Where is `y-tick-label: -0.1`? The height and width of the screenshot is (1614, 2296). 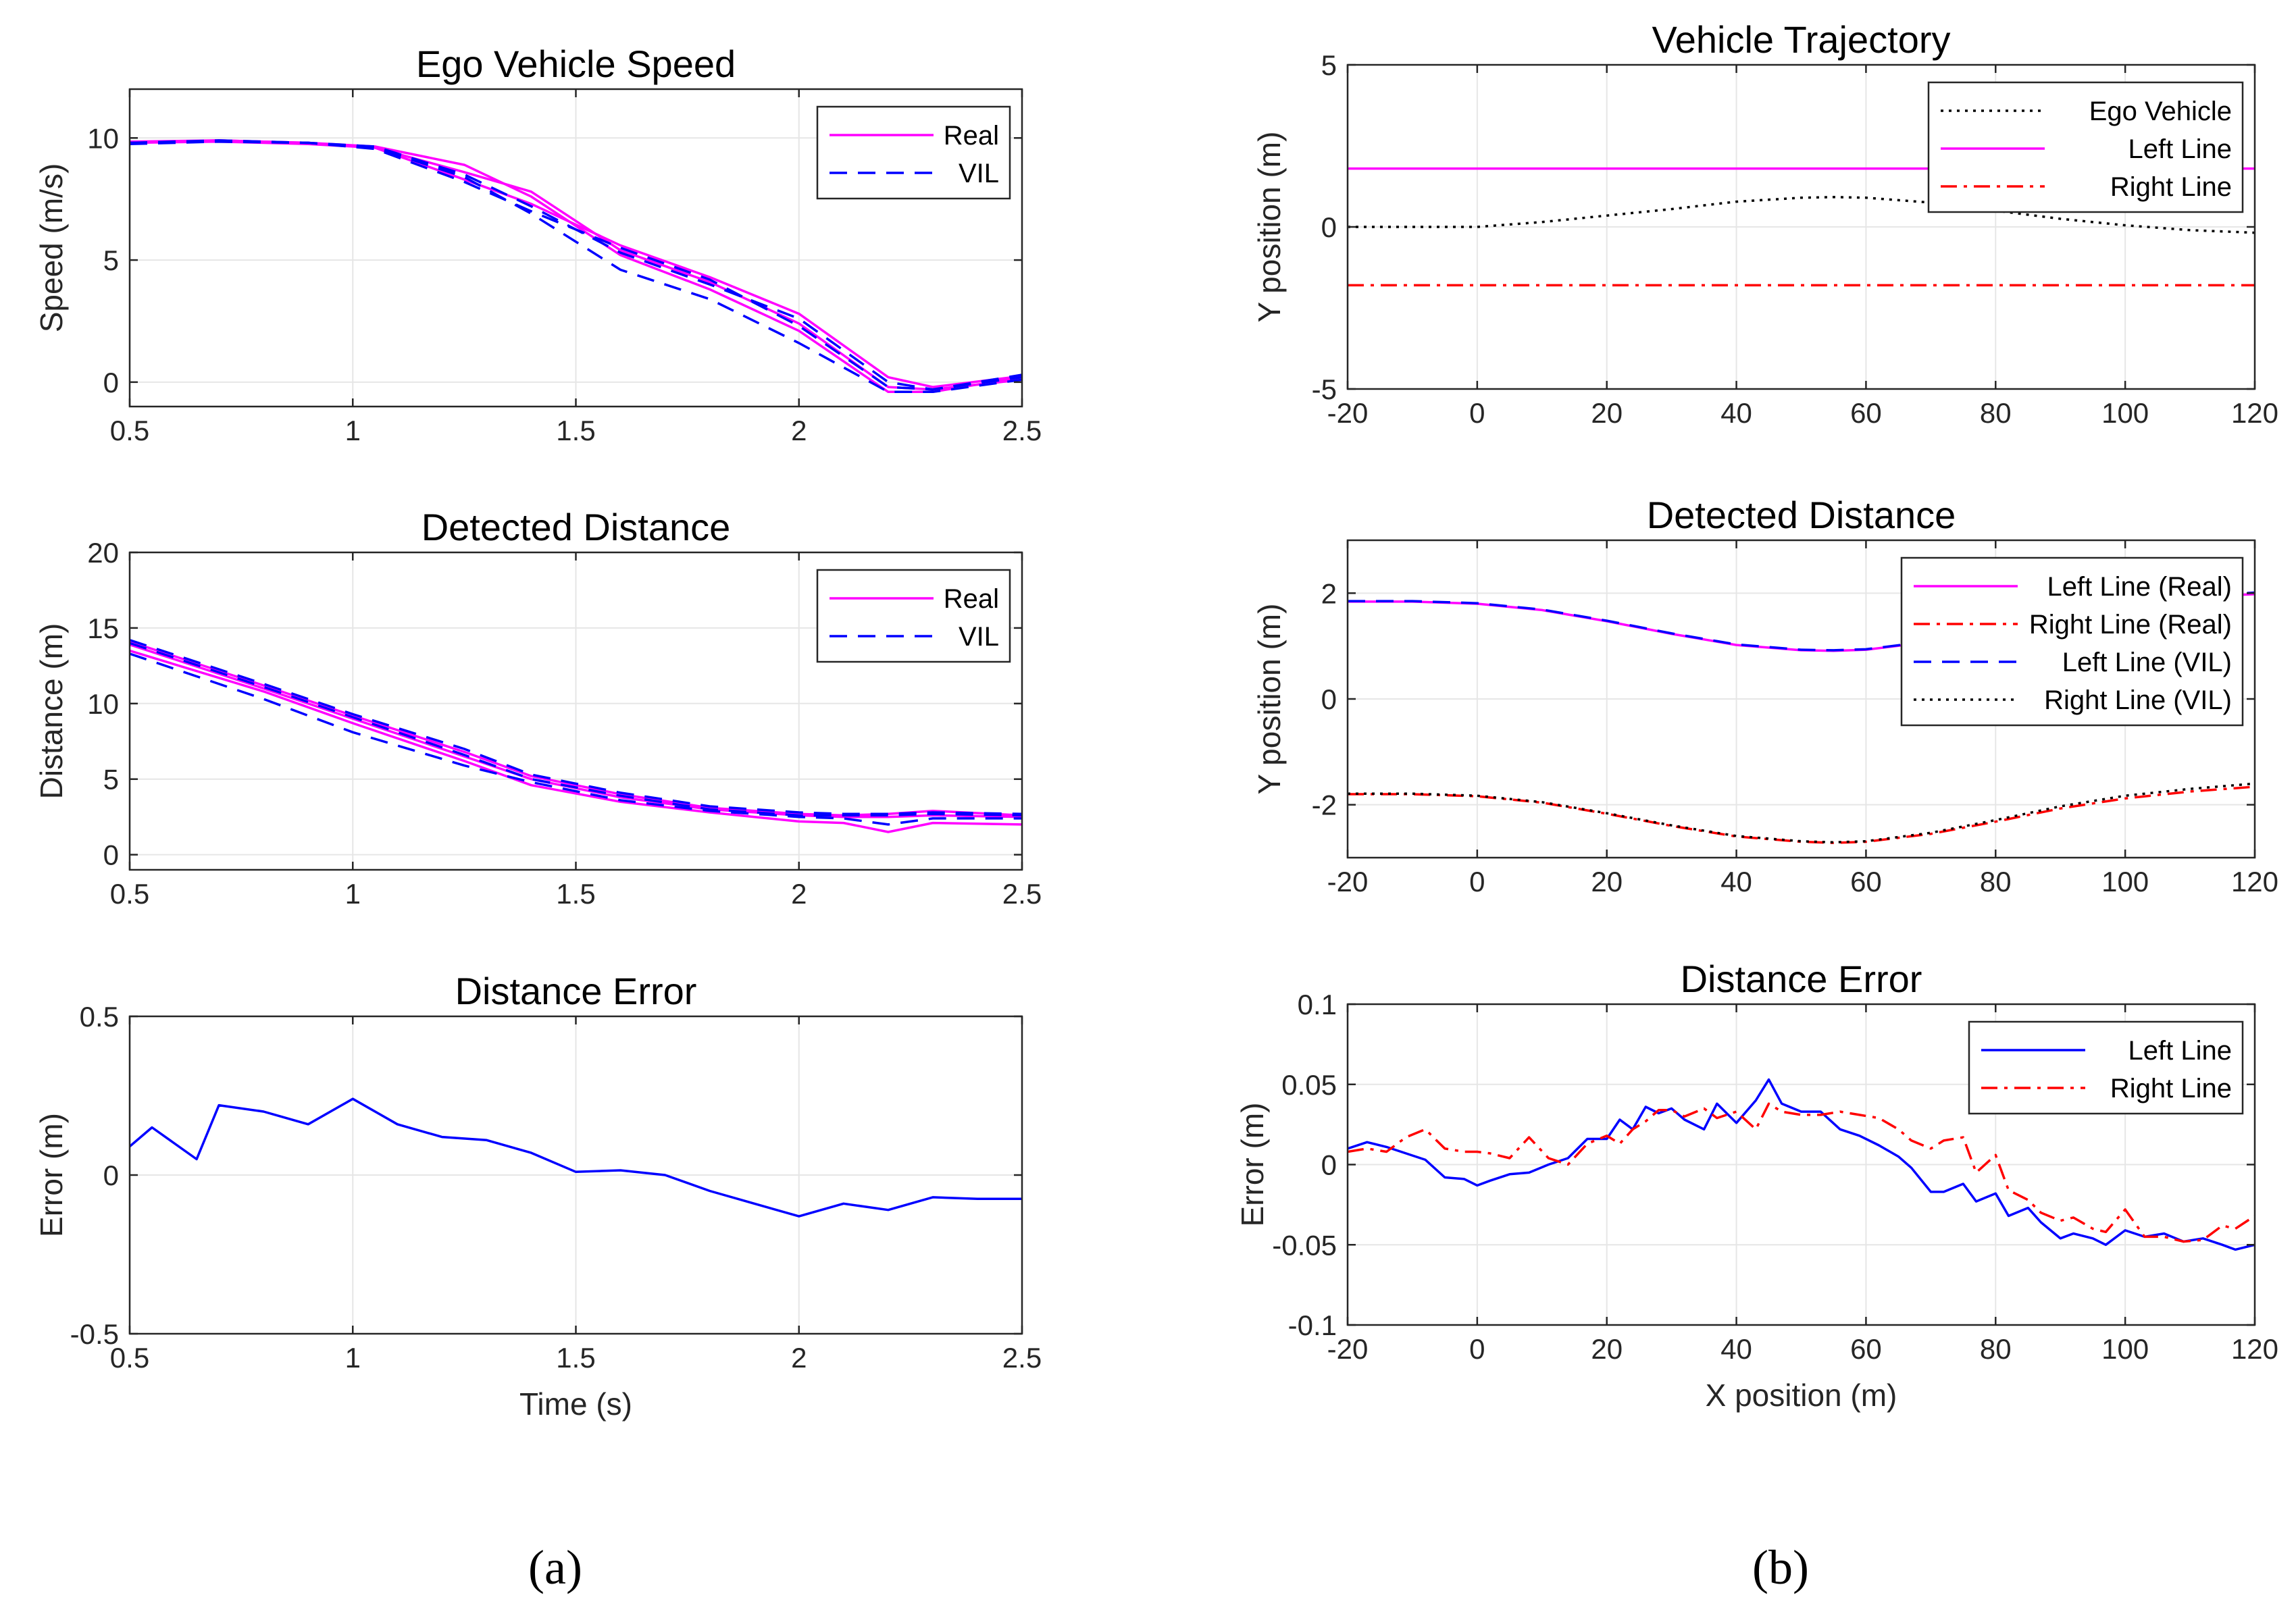 y-tick-label: -0.1 is located at coordinates (1312, 1325).